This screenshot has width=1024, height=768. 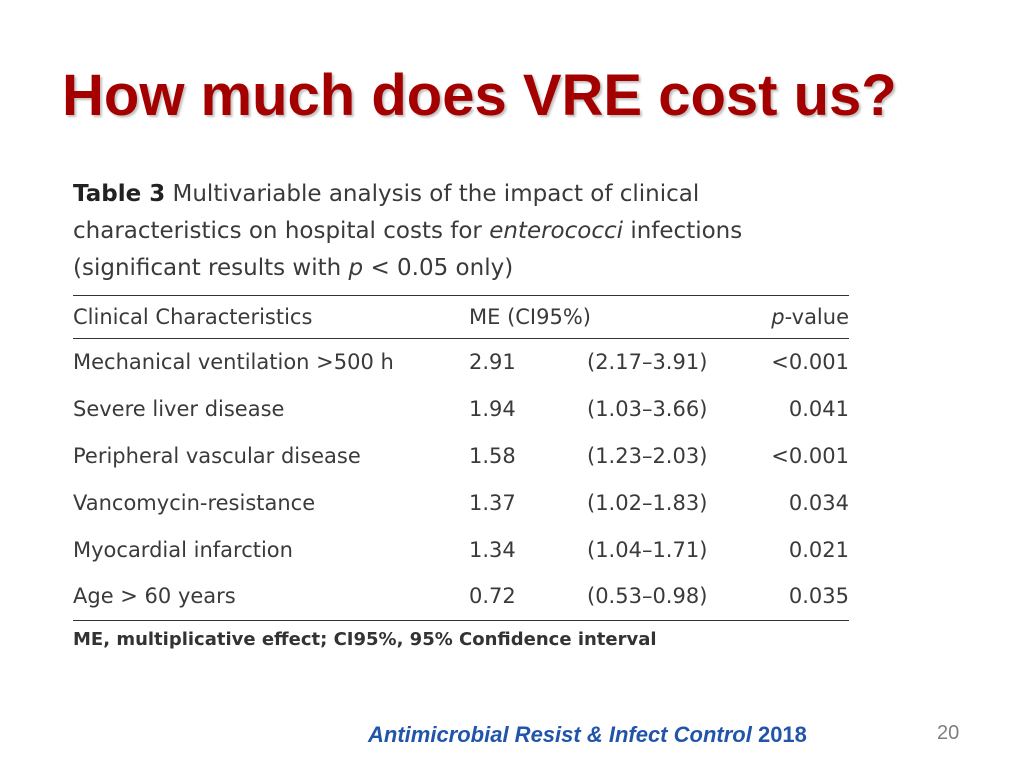 What do you see at coordinates (556, 231) in the screenshot?
I see `caption-italic-organism: enterococci` at bounding box center [556, 231].